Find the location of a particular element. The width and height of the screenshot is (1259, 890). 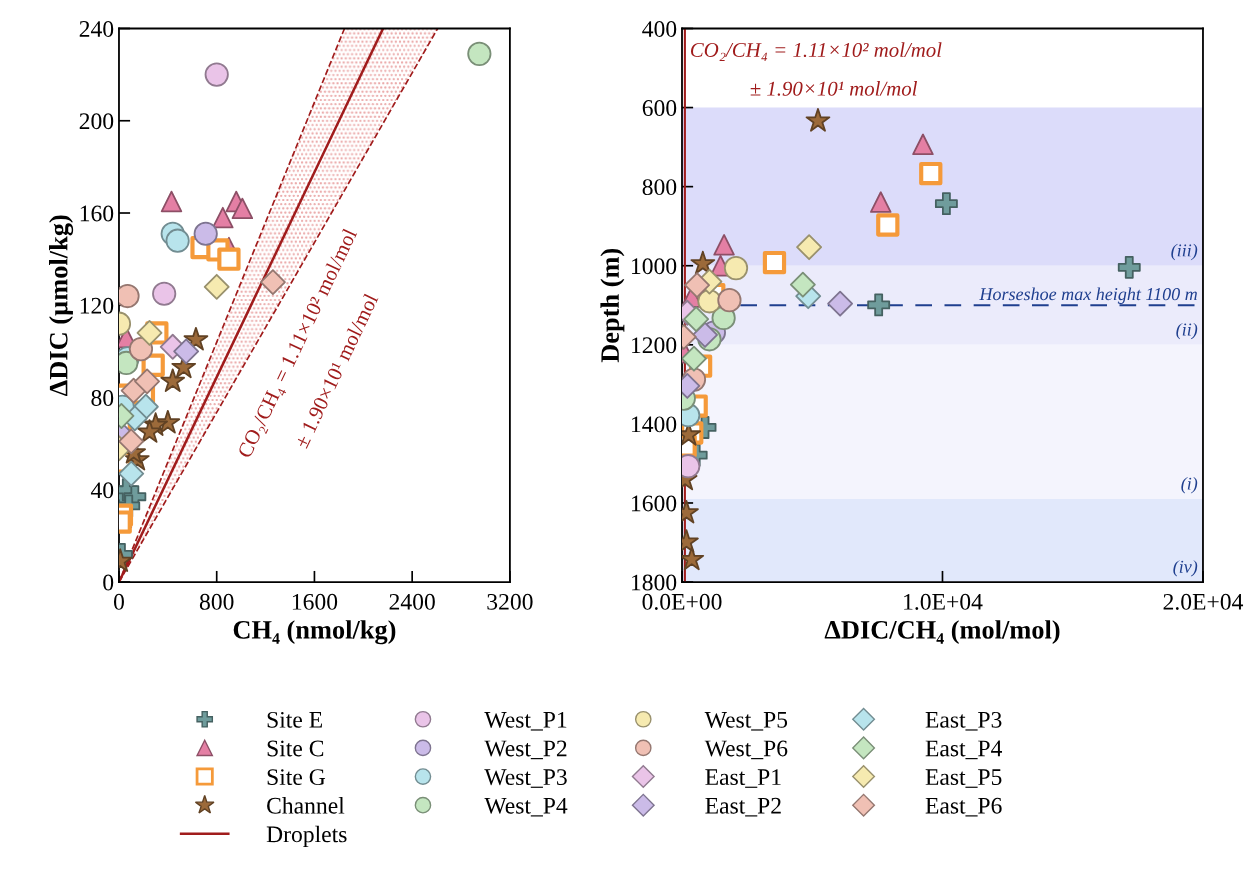

ref-line-label: Horseshoe max height 1100 m is located at coordinates (1088, 295).